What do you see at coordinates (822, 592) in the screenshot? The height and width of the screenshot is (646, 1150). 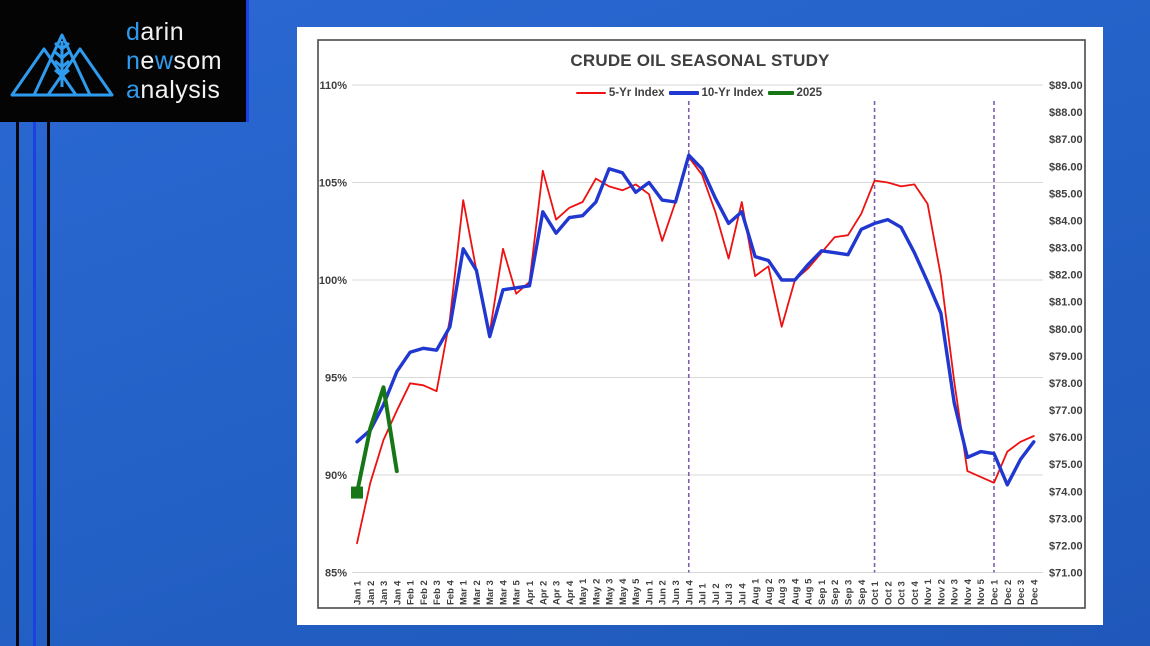 I see `x-axis-label: Sep 1` at bounding box center [822, 592].